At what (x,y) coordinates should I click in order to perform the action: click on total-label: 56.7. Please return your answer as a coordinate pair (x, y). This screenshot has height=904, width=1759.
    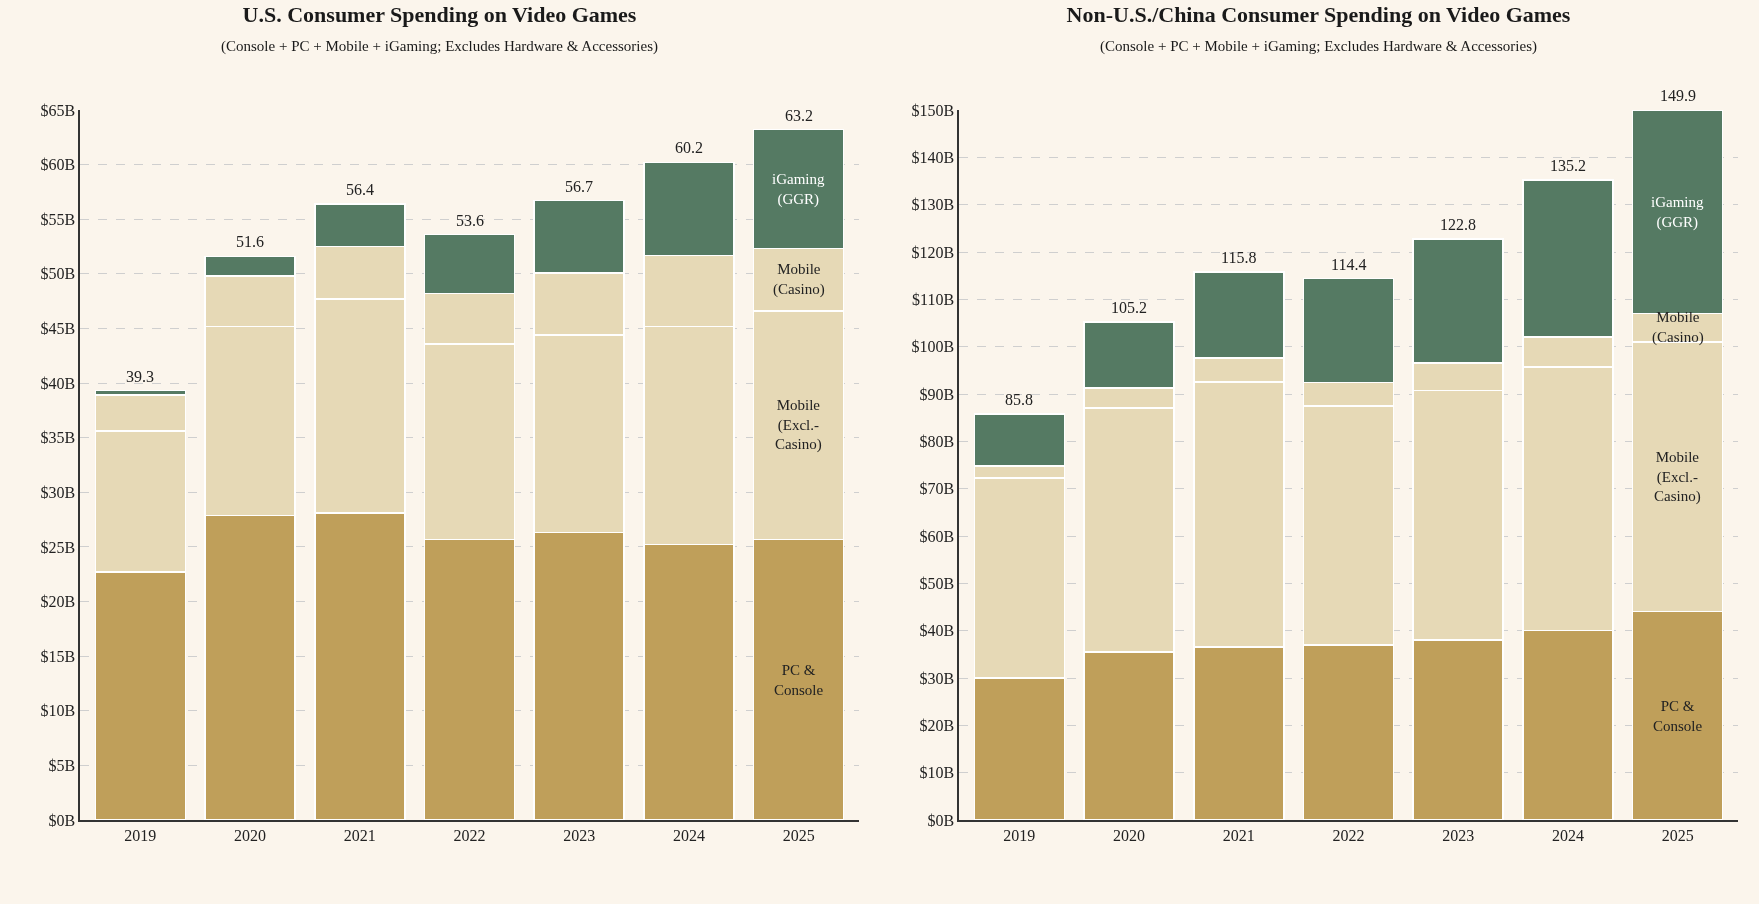
    Looking at the image, I should click on (579, 186).